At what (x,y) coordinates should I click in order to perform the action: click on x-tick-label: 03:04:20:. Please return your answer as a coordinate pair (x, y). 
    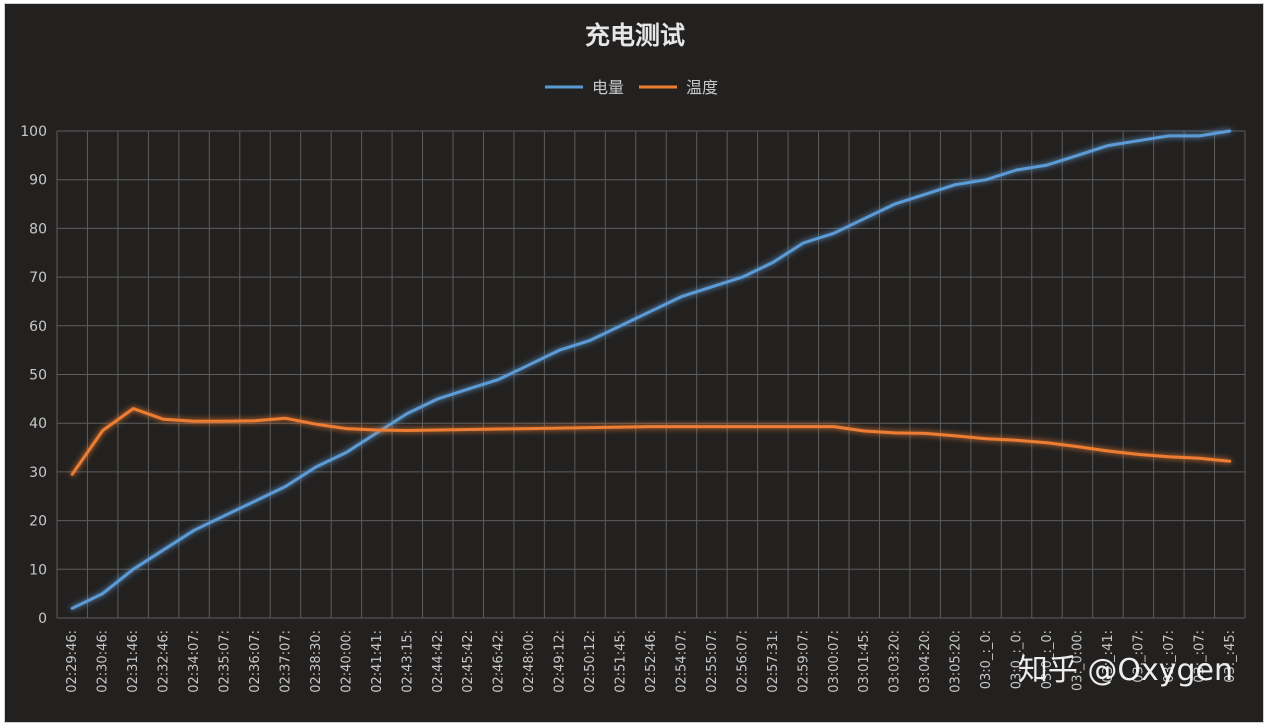
    Looking at the image, I should click on (925, 661).